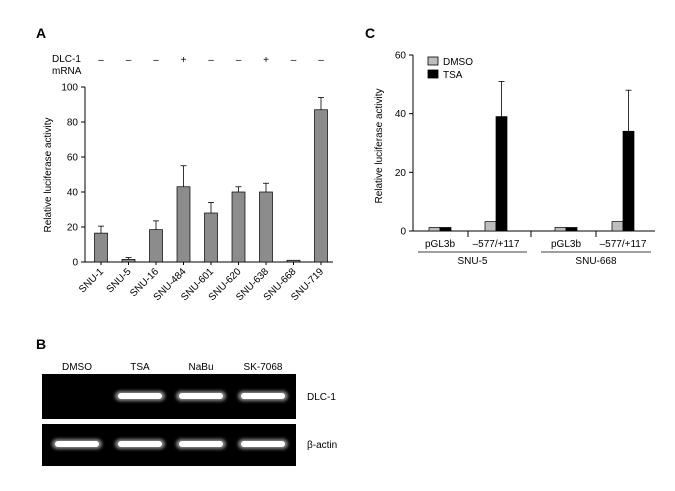 This screenshot has height=491, width=675. Describe the element at coordinates (200, 367) in the screenshot. I see `gel-lane-label: NaBu` at that location.